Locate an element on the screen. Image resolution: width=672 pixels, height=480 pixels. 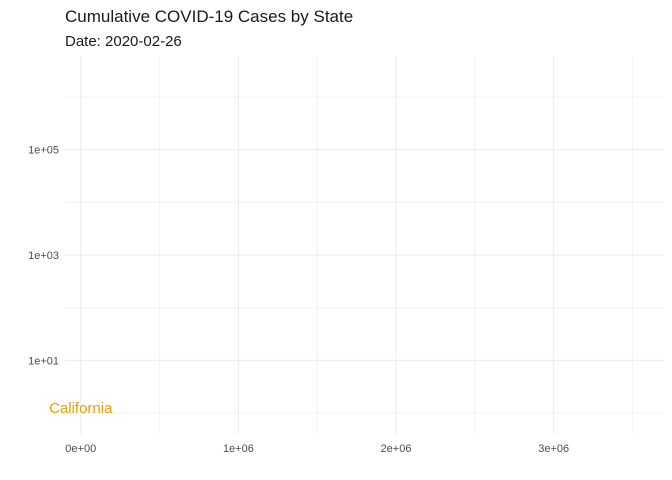
x-tick-label: 0e+00 is located at coordinates (80, 449).